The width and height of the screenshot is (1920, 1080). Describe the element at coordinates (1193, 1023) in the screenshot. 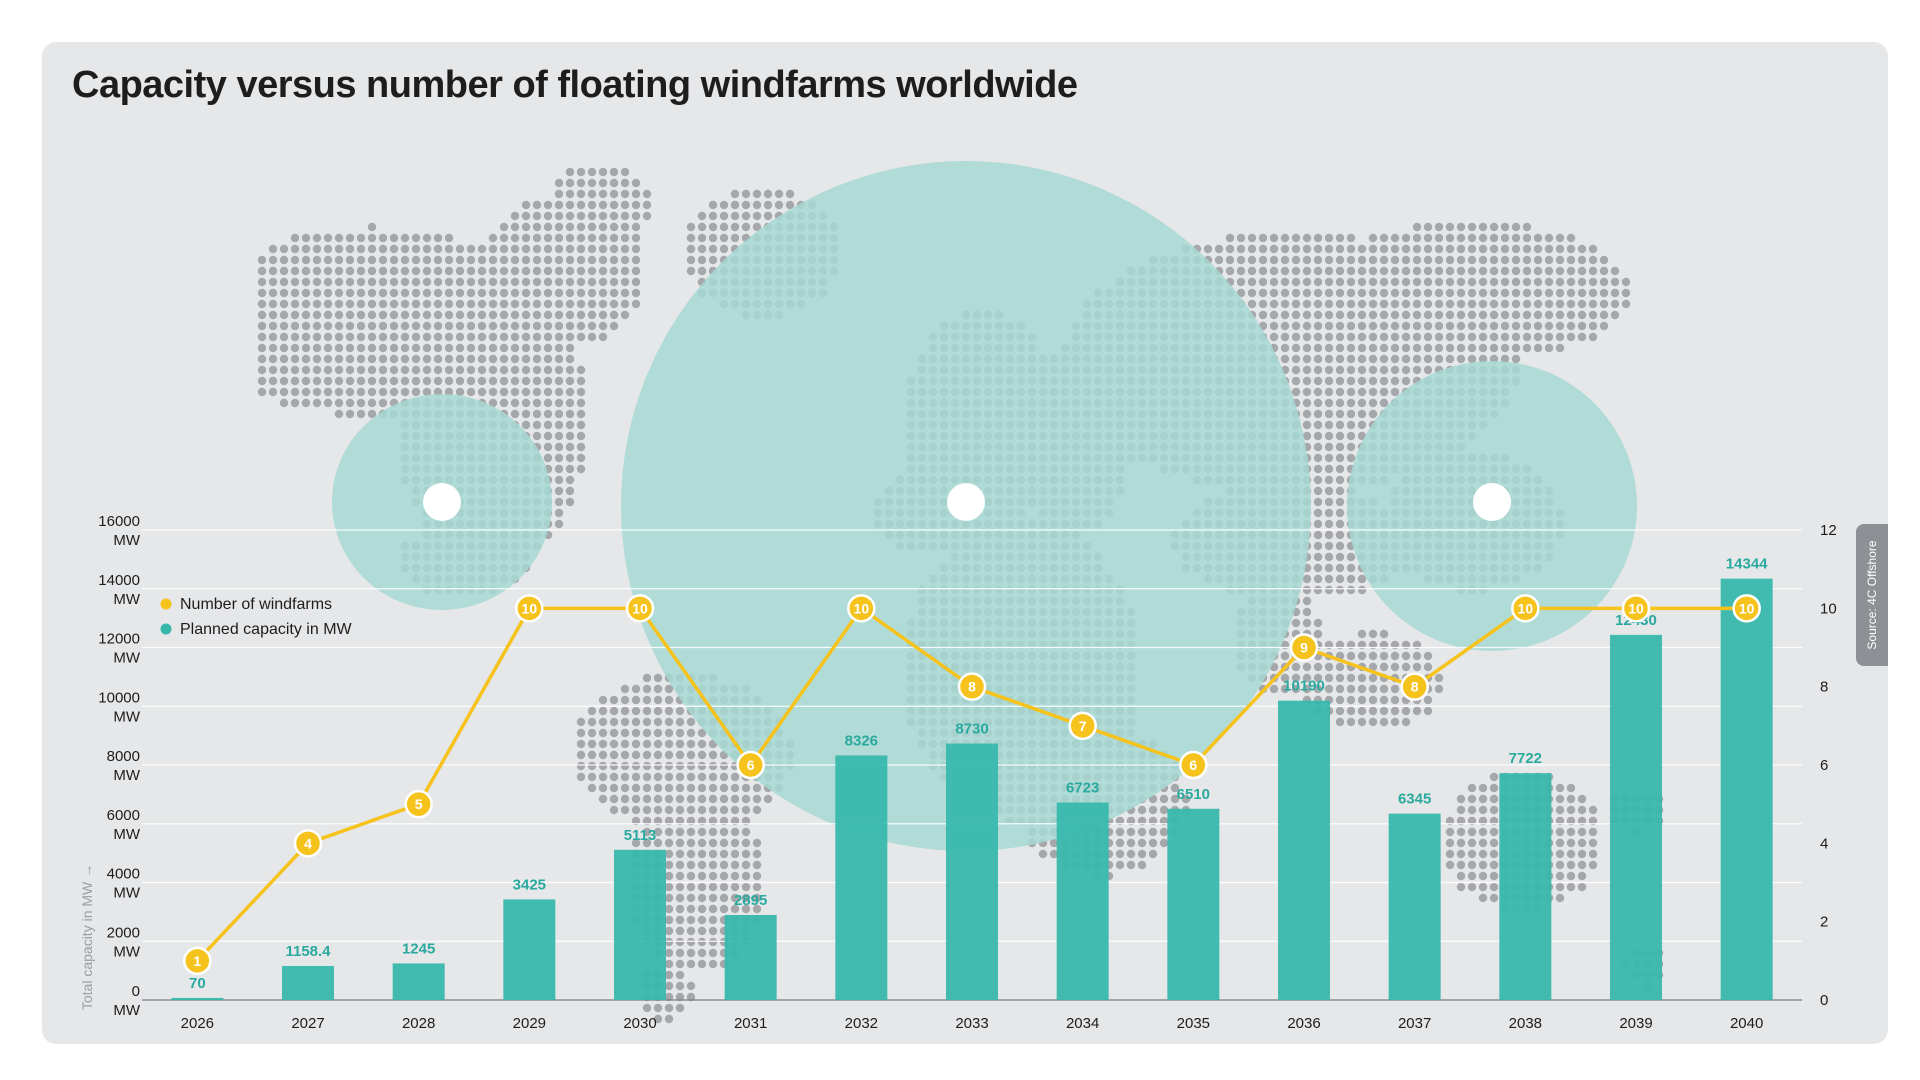

I see `x-tick-2035: 2035` at that location.